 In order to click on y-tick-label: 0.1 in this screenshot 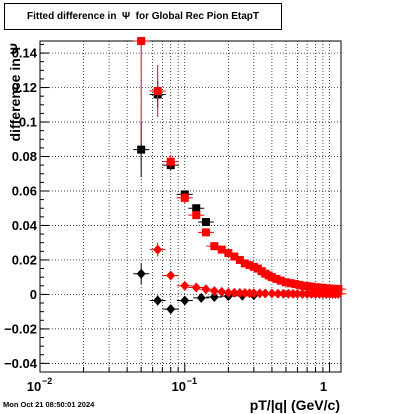, I will do `click(28, 122)`.